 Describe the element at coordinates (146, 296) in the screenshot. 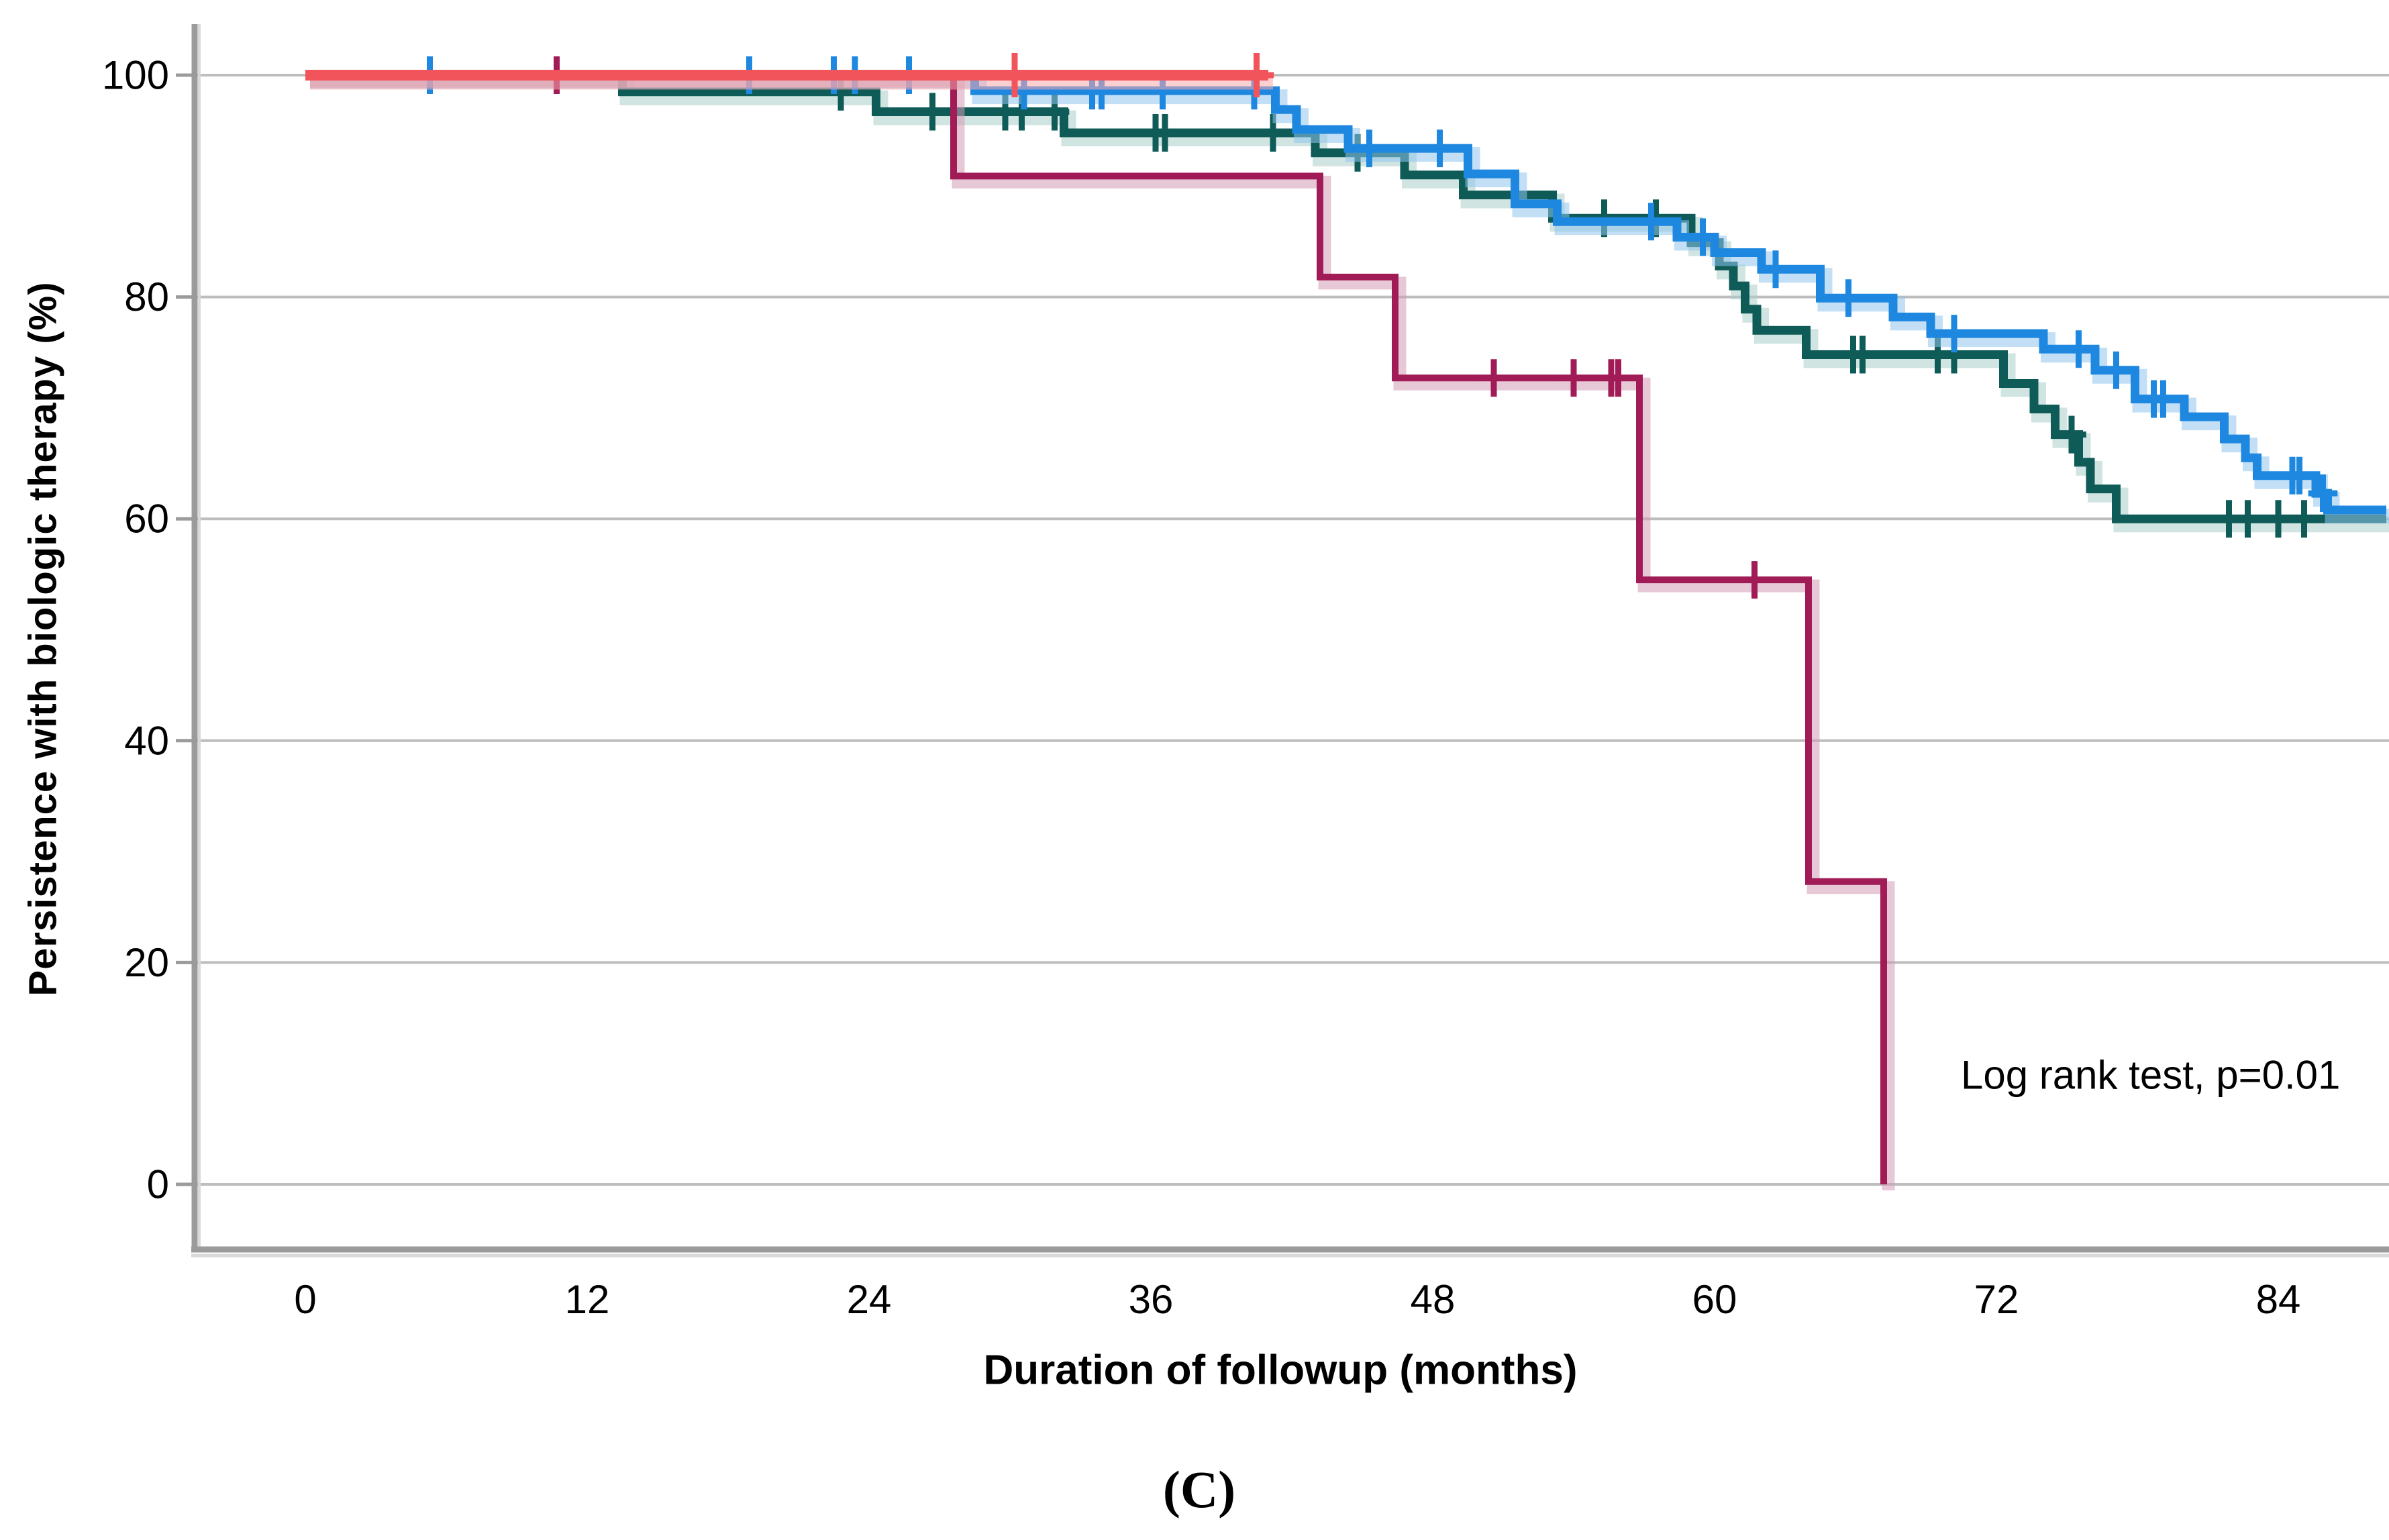

I see `y-tick-label: 80` at that location.